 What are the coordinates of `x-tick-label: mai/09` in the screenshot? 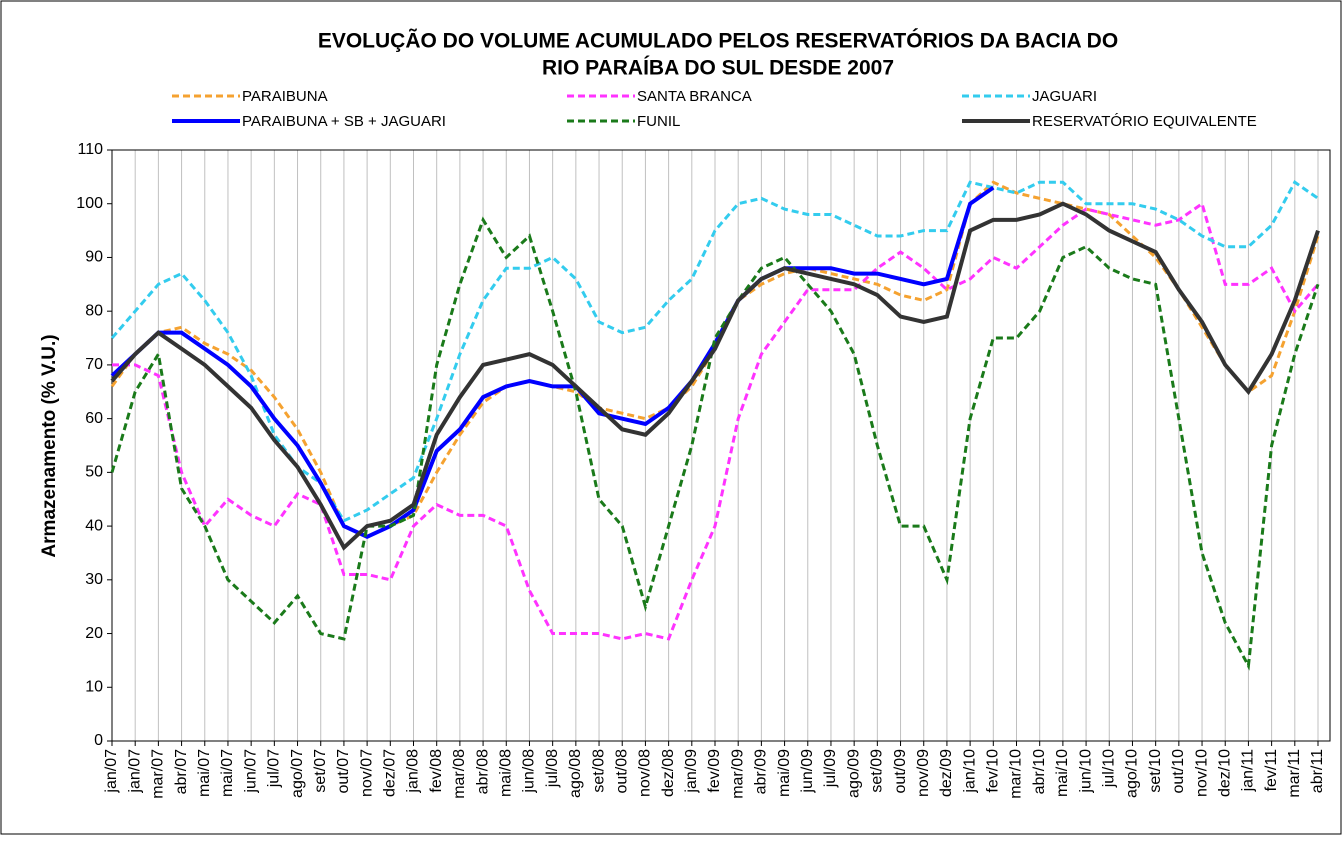 It's located at (784, 773).